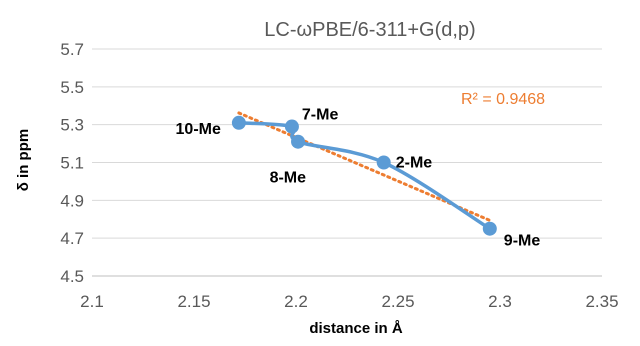  I want to click on y-tick-label: 5.3, so click(72, 125).